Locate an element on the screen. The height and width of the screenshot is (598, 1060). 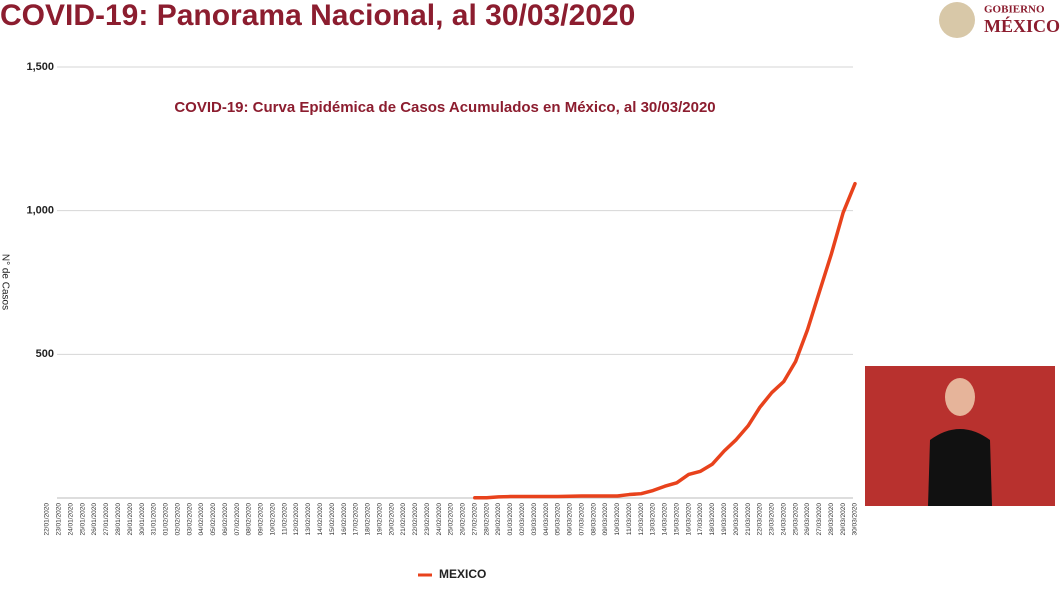
x-tick-label: 18/03/2020 is located at coordinates (712, 519).